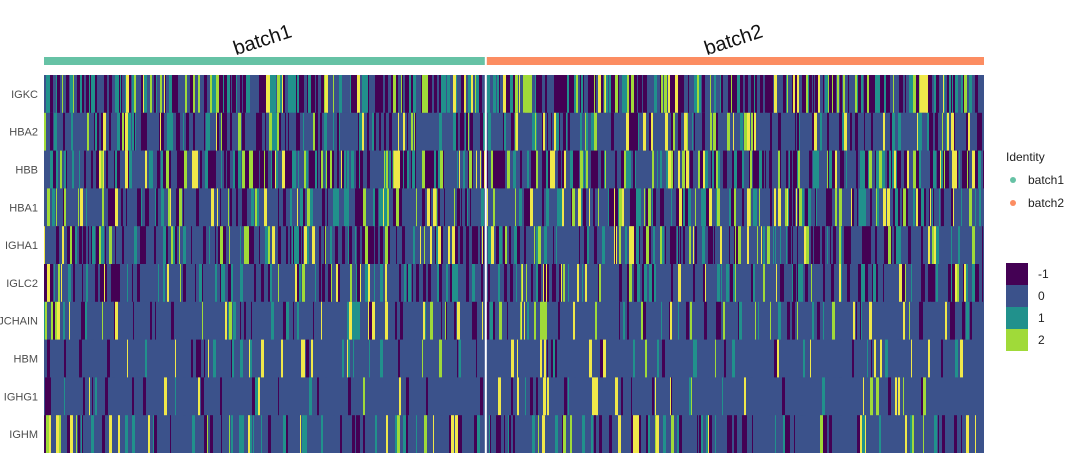 This screenshot has width=1080, height=471. What do you see at coordinates (1041, 296) in the screenshot?
I see `scale-label-0: 0` at bounding box center [1041, 296].